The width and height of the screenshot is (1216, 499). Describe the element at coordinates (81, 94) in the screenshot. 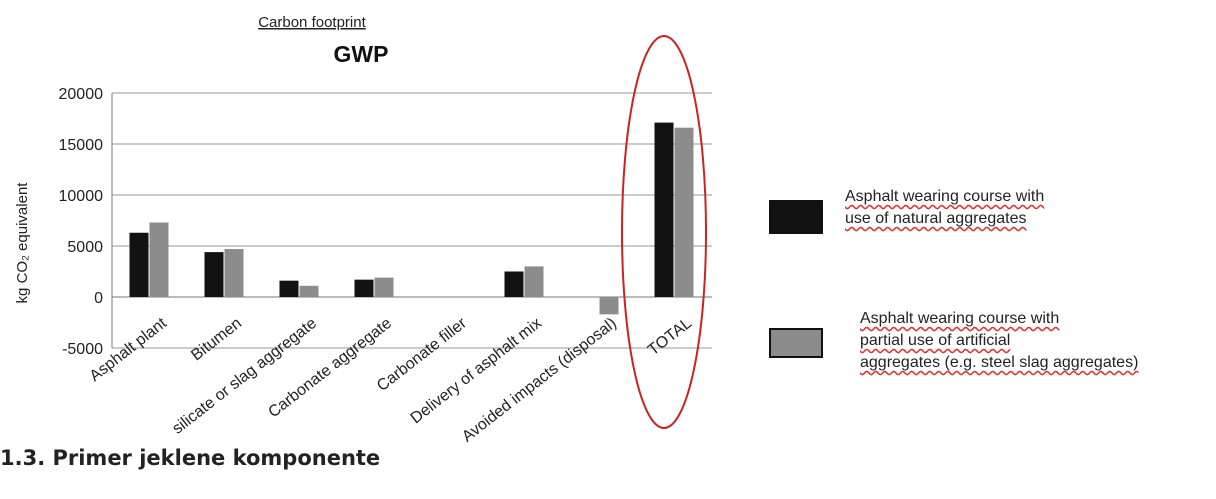

I see `y-tick-label: 20000` at that location.